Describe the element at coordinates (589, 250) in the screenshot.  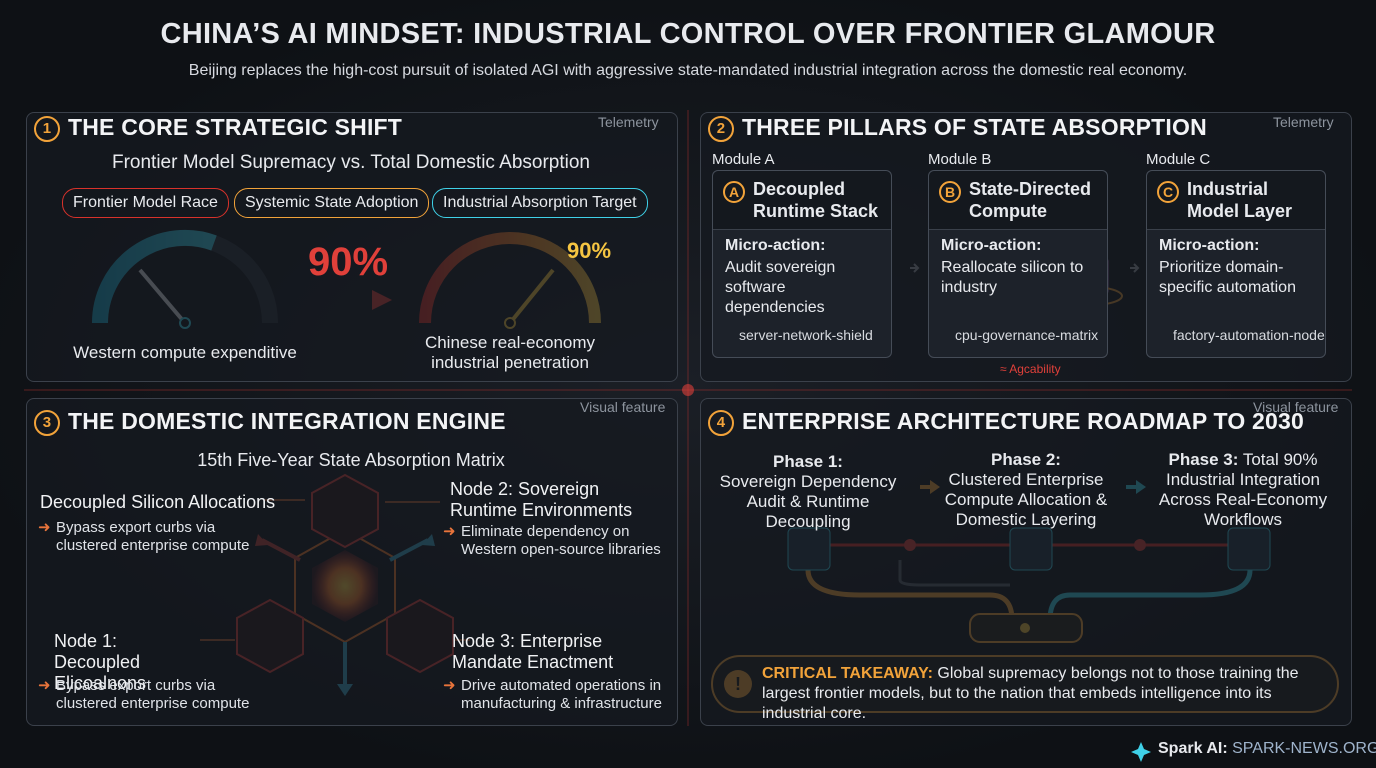
I see `gauge-value: 90%` at that location.